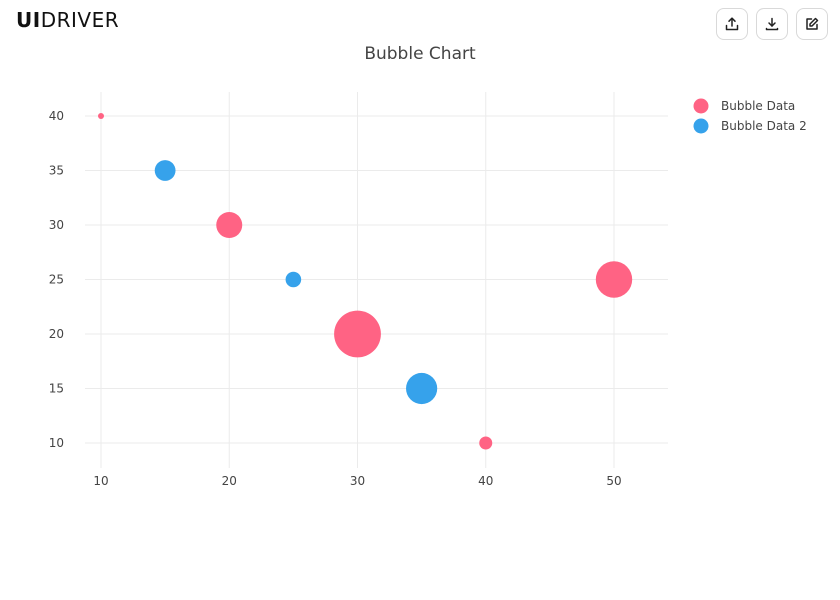 This screenshot has width=840, height=600. I want to click on logo-bold-text: UI, so click(28, 20).